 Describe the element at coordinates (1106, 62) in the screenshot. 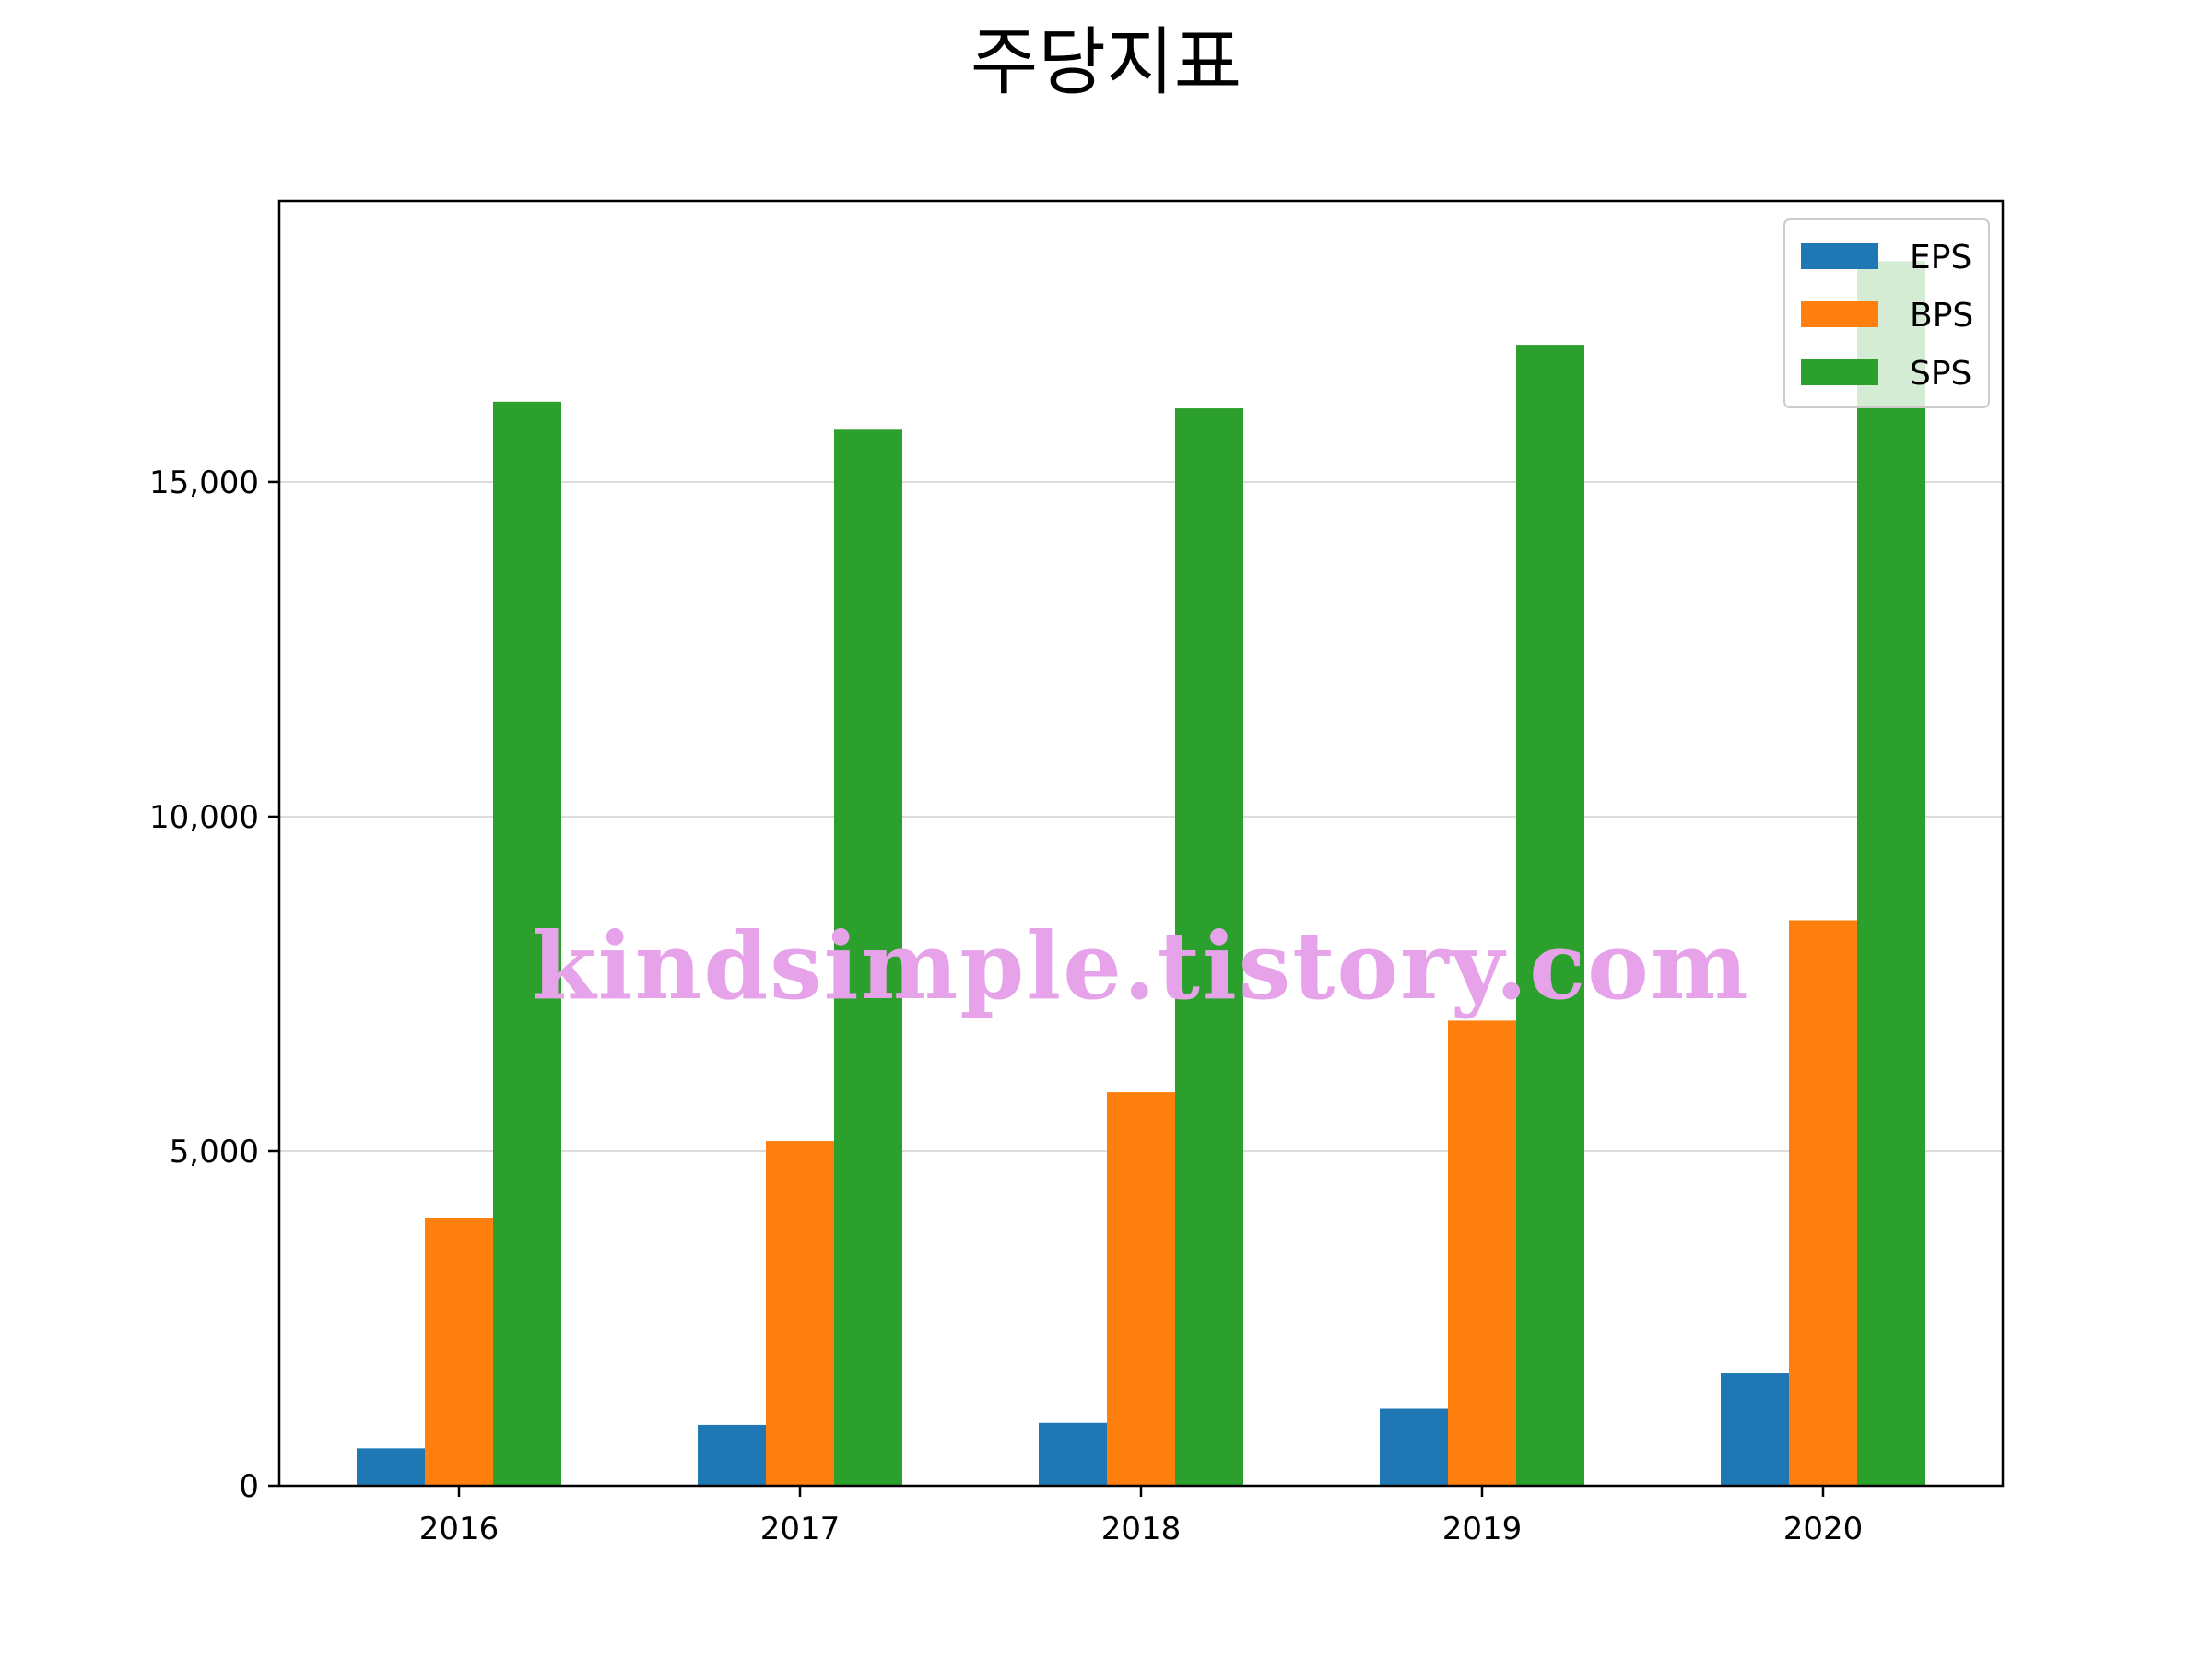

I see `chart-title: 주당지표` at that location.